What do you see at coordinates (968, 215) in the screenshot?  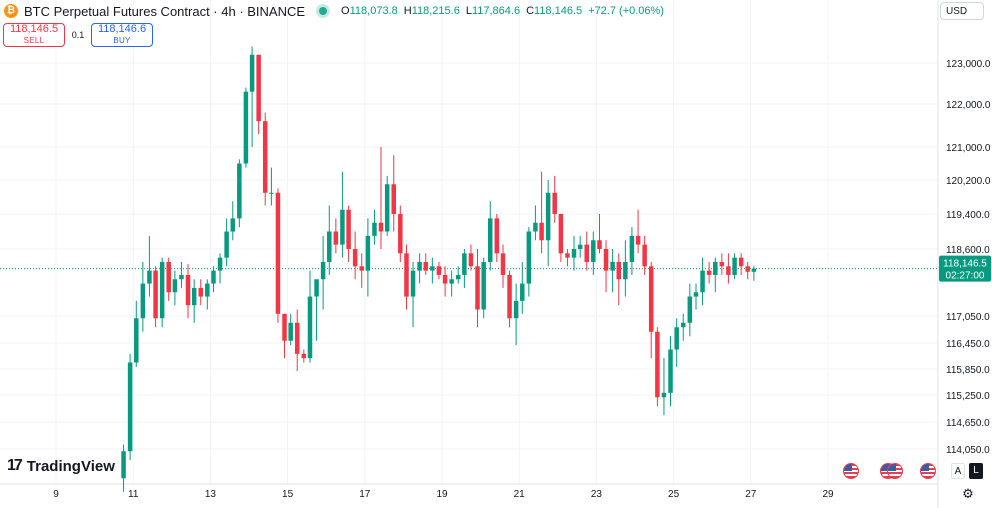 I see `price-tick-label: 119,400.0` at bounding box center [968, 215].